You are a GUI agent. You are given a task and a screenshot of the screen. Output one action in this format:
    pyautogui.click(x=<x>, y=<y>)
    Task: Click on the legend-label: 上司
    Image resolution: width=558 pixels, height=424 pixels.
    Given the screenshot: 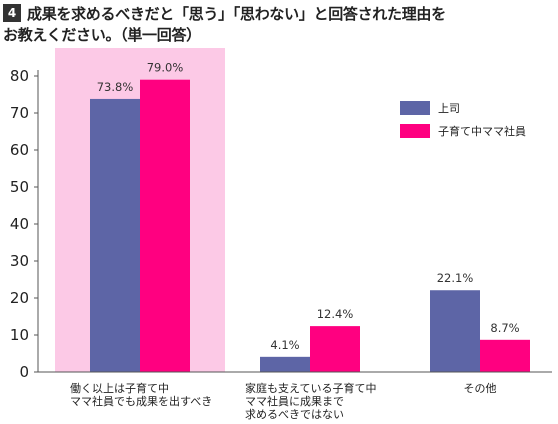 What is the action you would take?
    pyautogui.click(x=449, y=108)
    